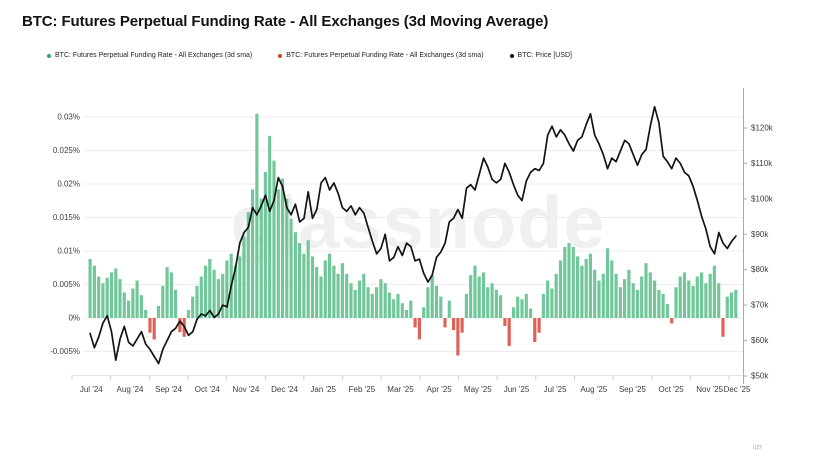 This screenshot has width=828, height=466. I want to click on svg-text: $120k, so click(762, 128).